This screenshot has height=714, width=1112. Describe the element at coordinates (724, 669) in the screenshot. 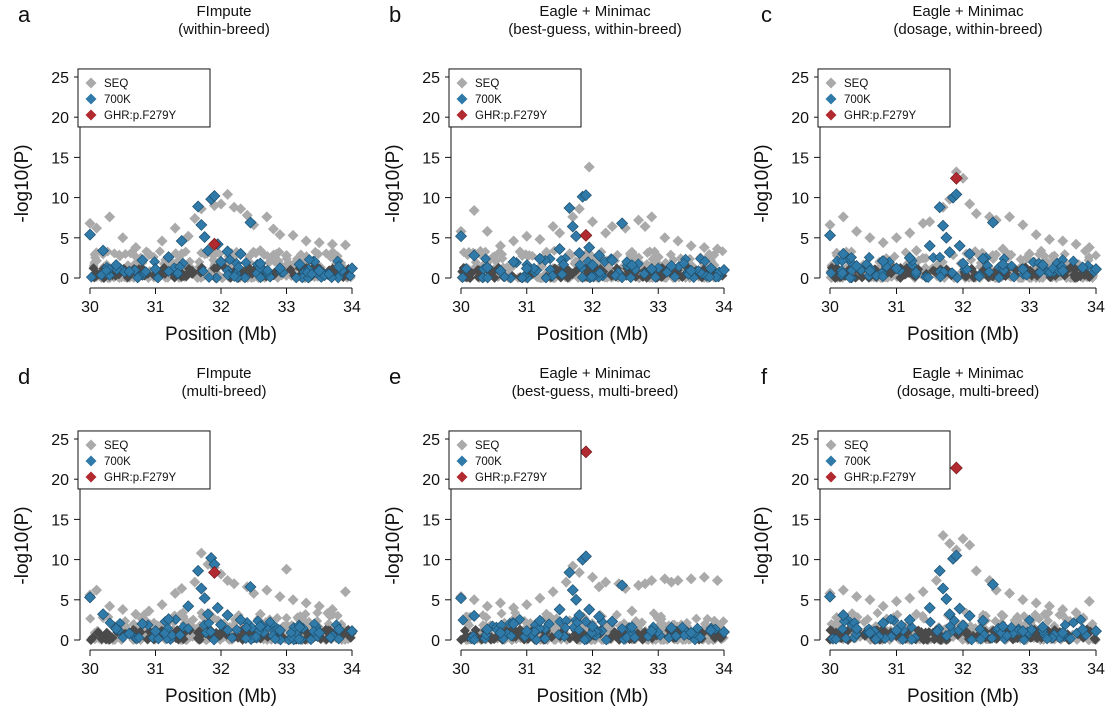

I see `x-tick-label: 34` at that location.